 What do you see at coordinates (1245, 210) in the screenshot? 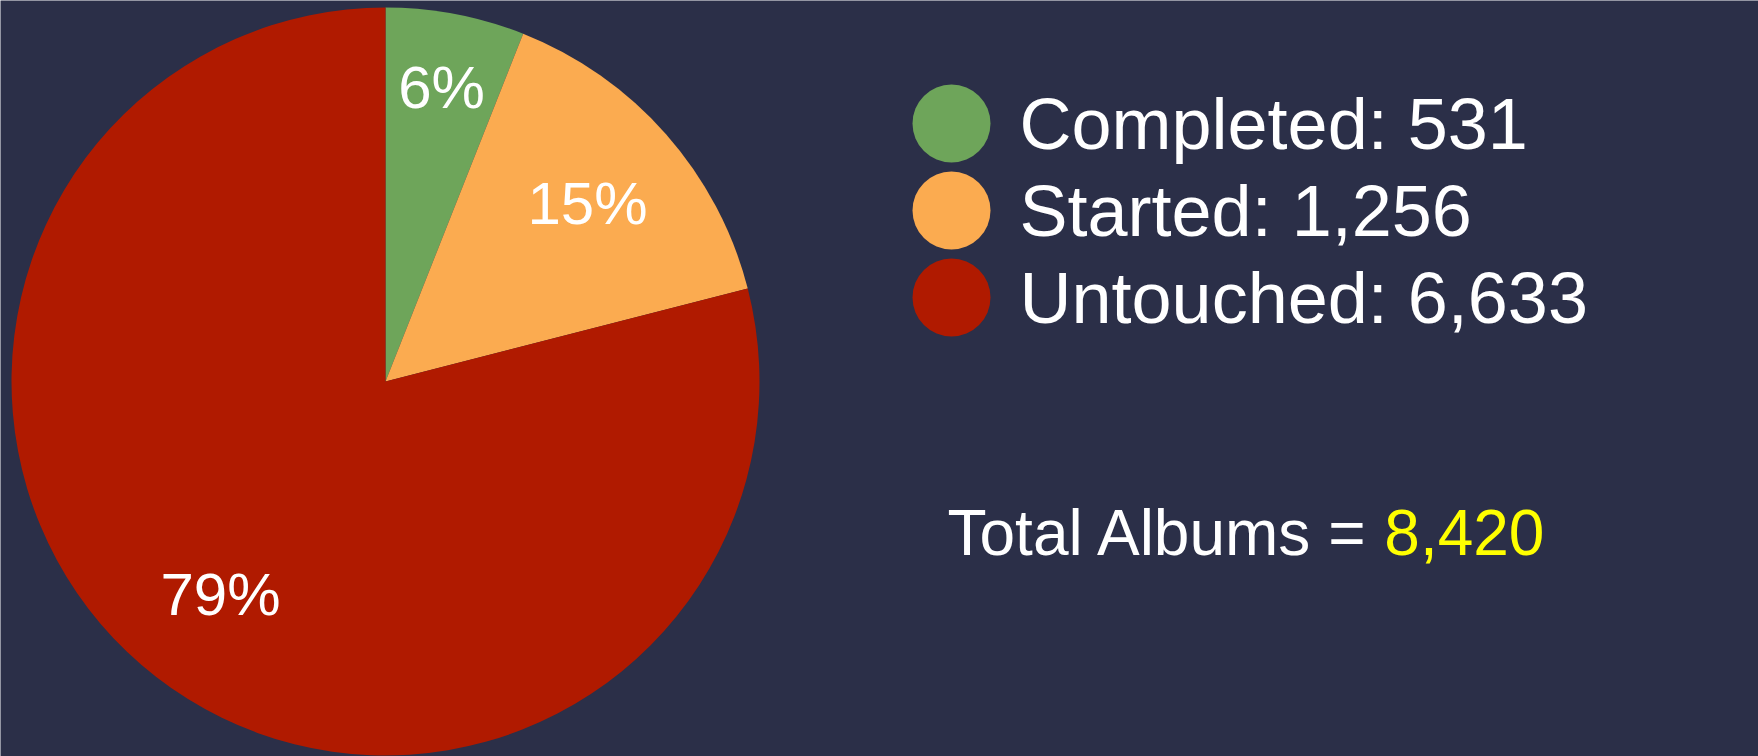
I see `legend-label: Started: 1,256` at bounding box center [1245, 210].